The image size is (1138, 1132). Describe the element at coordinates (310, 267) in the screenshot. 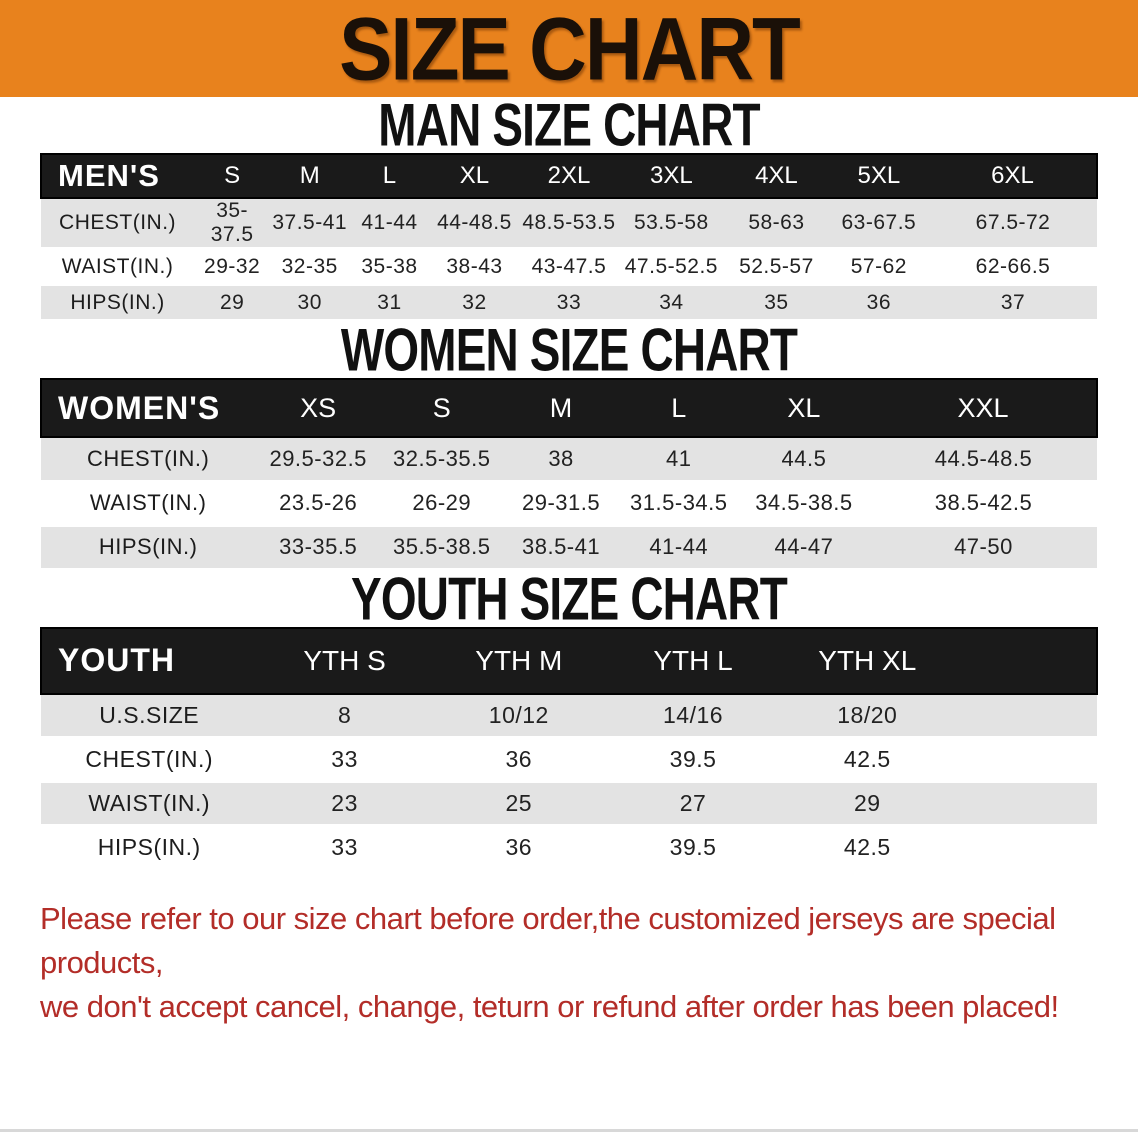

I see `size-value-cell: 32-35` at that location.